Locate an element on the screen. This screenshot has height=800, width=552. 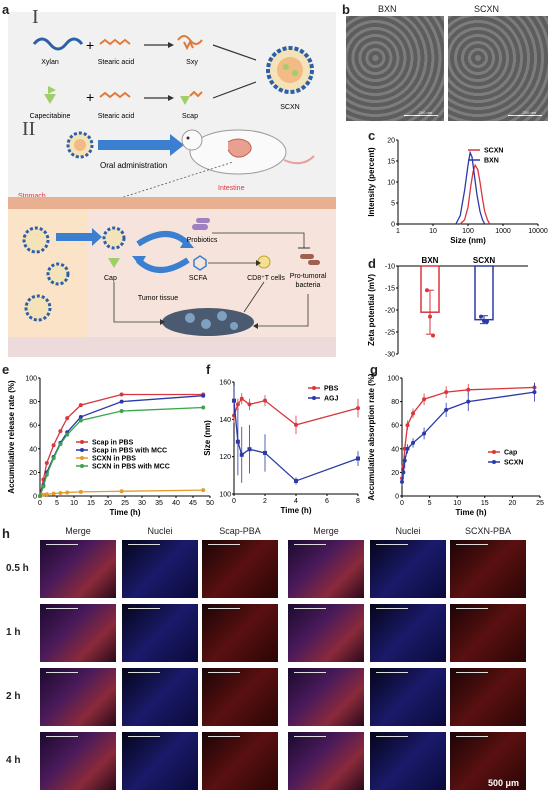
oral-administration-label: Oral administration is located at coordinates (133, 165).